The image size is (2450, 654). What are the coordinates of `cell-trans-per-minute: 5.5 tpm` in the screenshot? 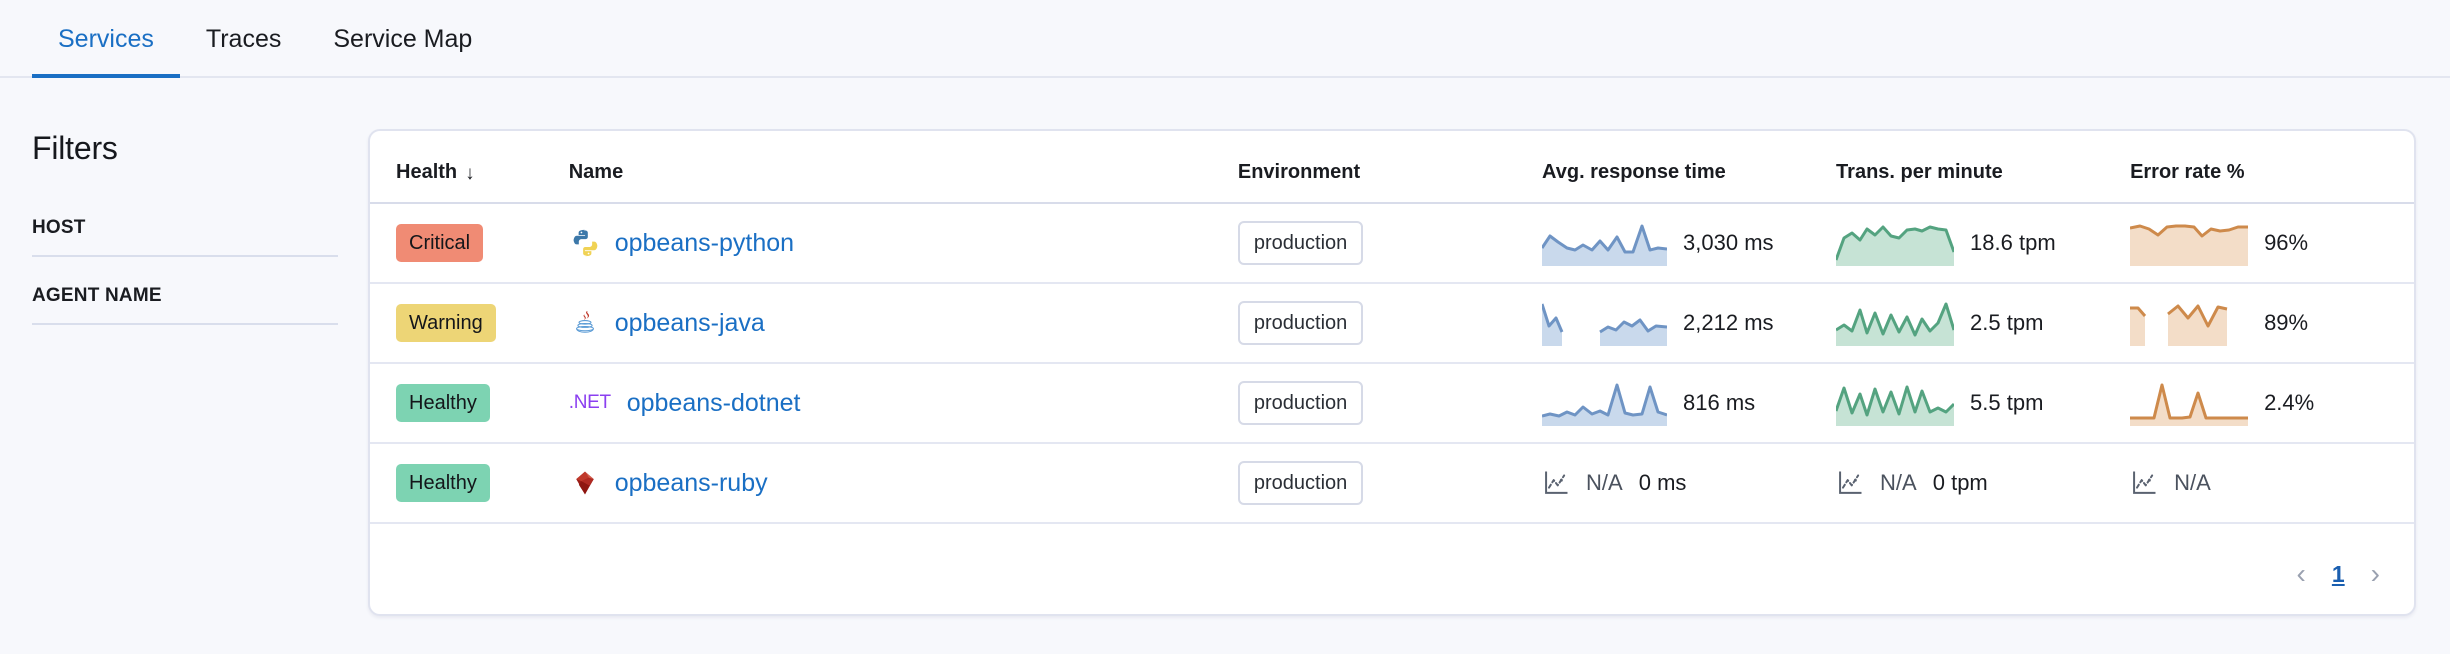 It's located at (1983, 403).